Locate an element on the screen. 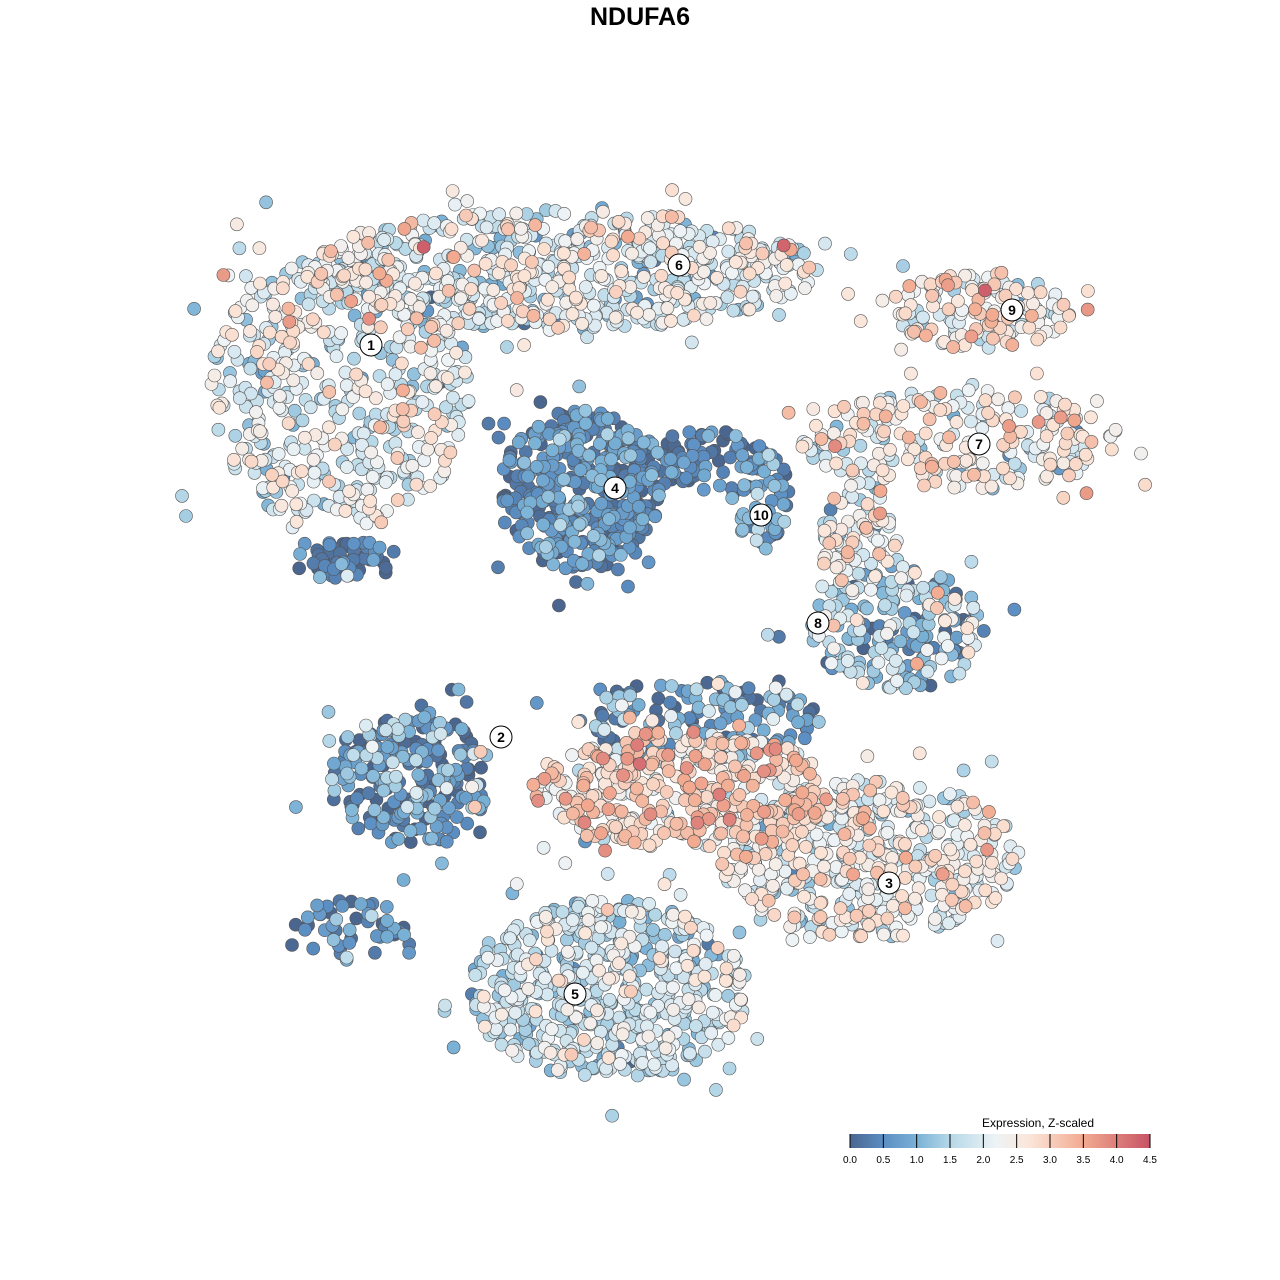  cluster-label-text: 10 is located at coordinates (761, 515).